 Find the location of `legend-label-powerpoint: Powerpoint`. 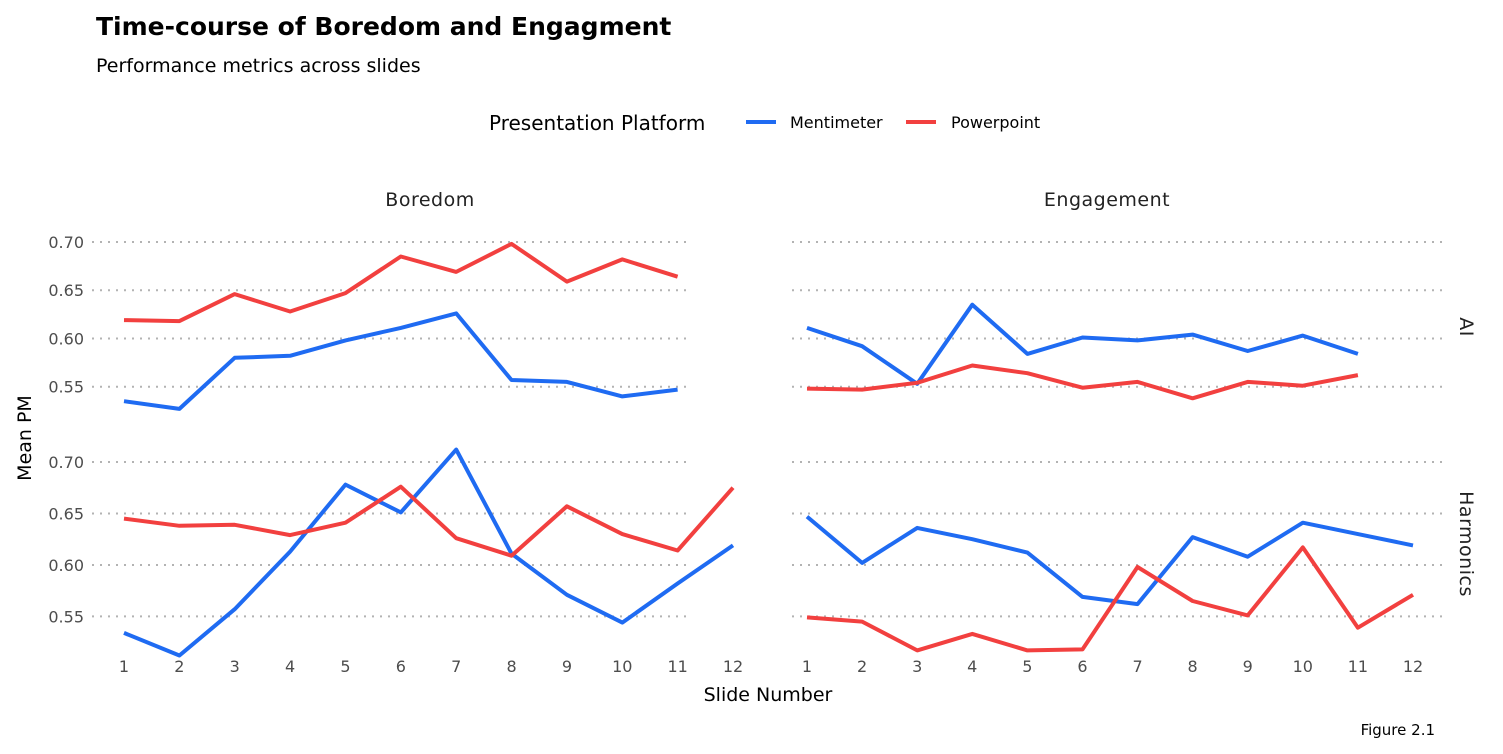

legend-label-powerpoint: Powerpoint is located at coordinates (995, 122).